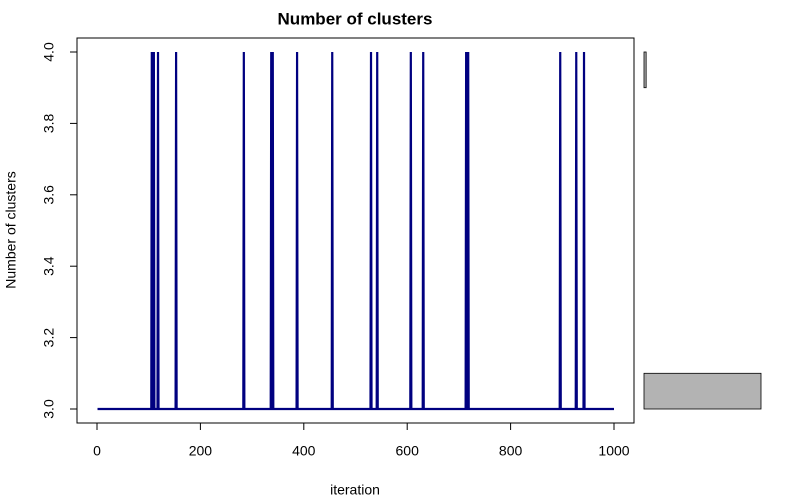 The height and width of the screenshot is (500, 800). What do you see at coordinates (355, 18) in the screenshot?
I see `chart-title: Number of clusters` at bounding box center [355, 18].